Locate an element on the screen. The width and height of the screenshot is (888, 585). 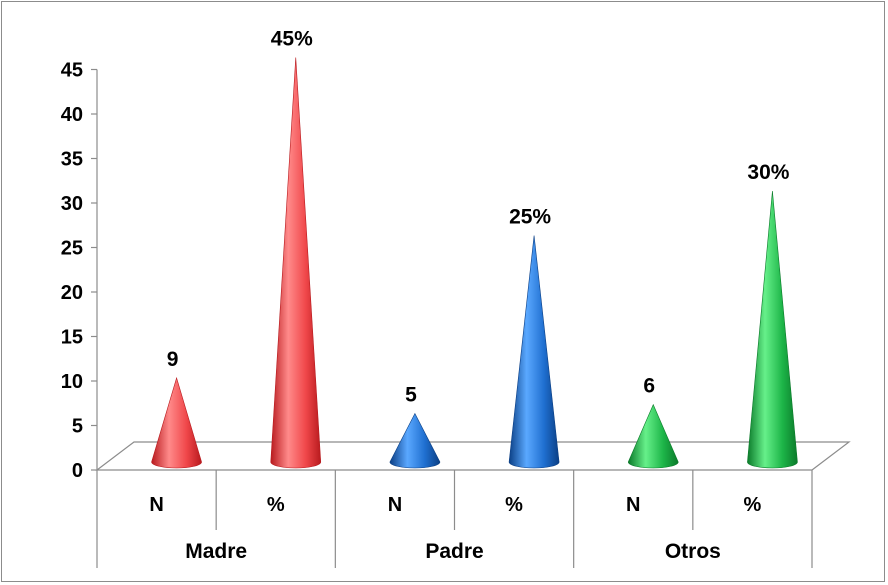
y-tick-label: 0 is located at coordinates (77, 471).